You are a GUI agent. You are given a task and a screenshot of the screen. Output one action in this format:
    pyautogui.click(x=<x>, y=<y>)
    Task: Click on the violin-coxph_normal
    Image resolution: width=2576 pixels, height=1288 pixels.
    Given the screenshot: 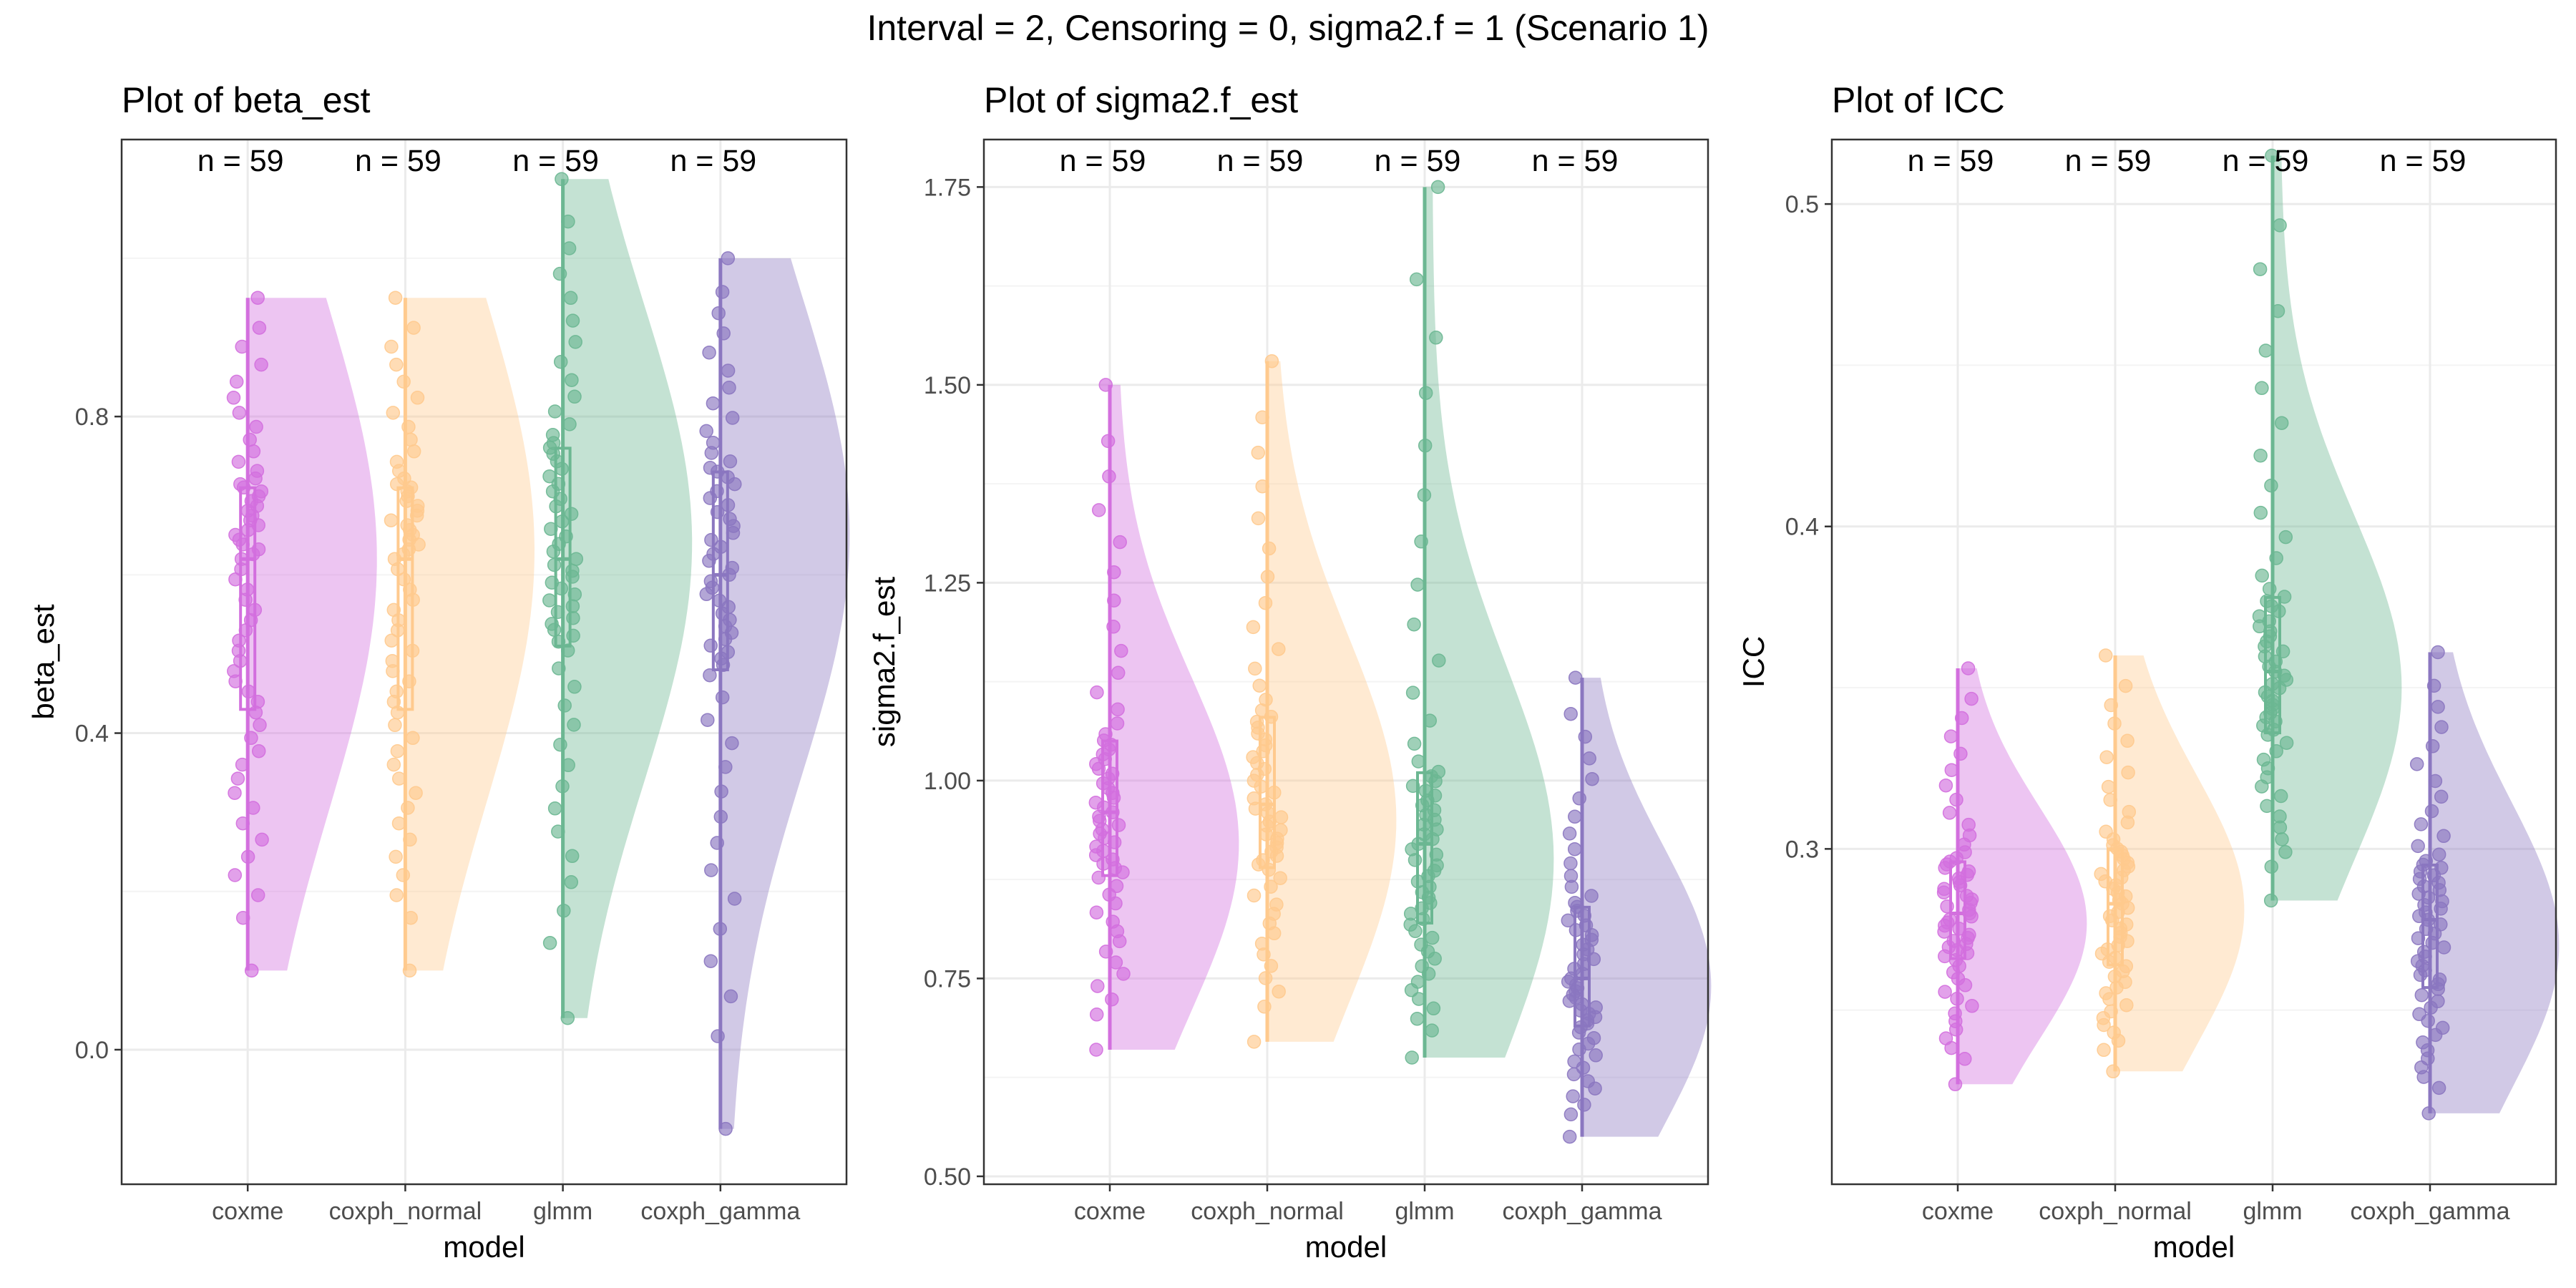 What is the action you would take?
    pyautogui.click(x=1332, y=701)
    